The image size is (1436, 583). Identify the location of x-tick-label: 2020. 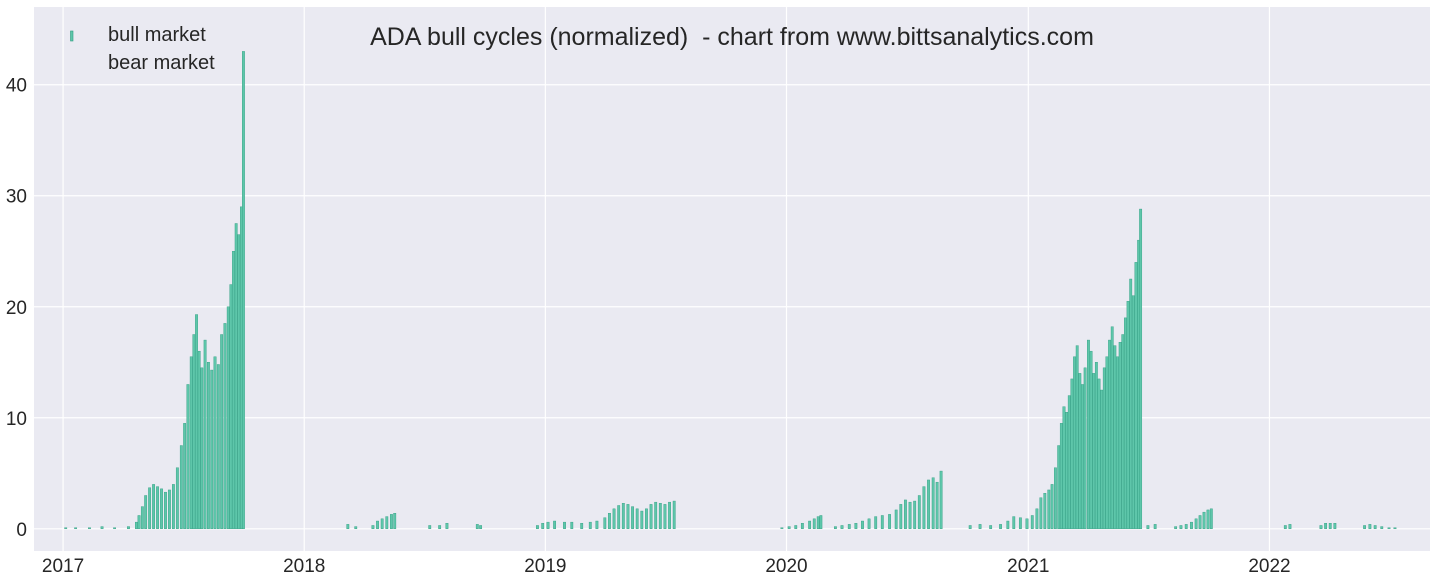
(786, 566).